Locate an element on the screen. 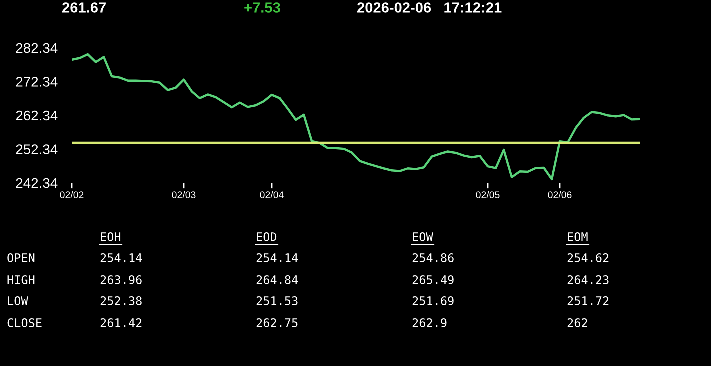 The image size is (711, 366). category-label: EOW is located at coordinates (423, 237).